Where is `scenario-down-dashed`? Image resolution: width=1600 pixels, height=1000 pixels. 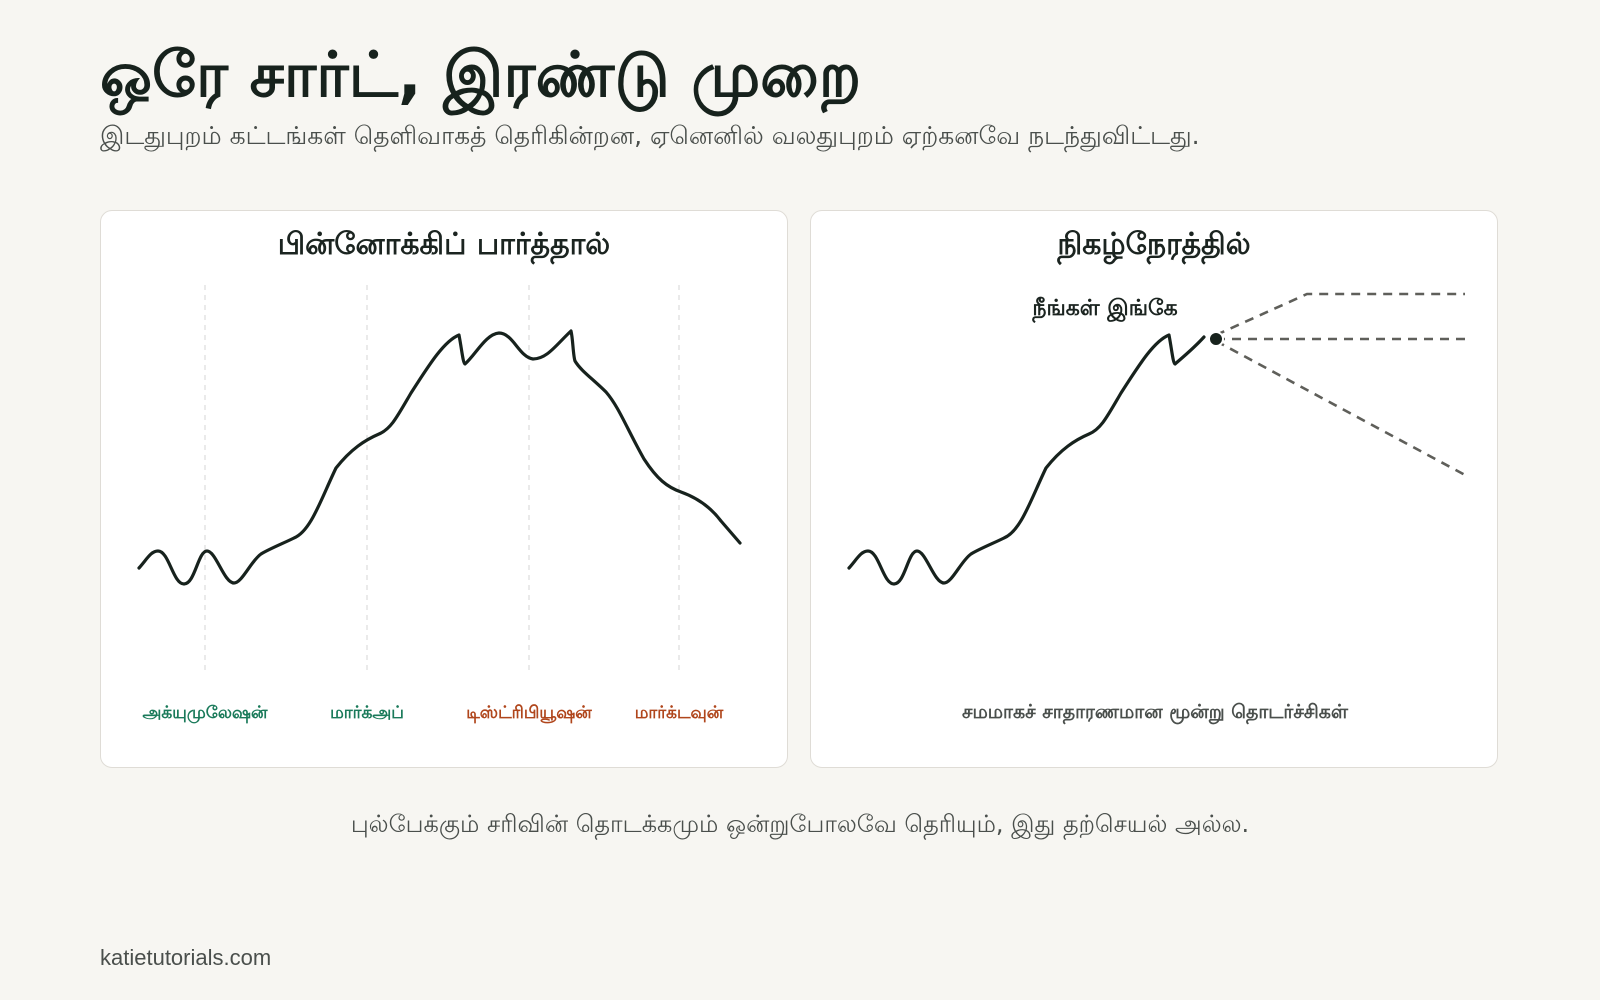
scenario-down-dashed is located at coordinates (1340, 408).